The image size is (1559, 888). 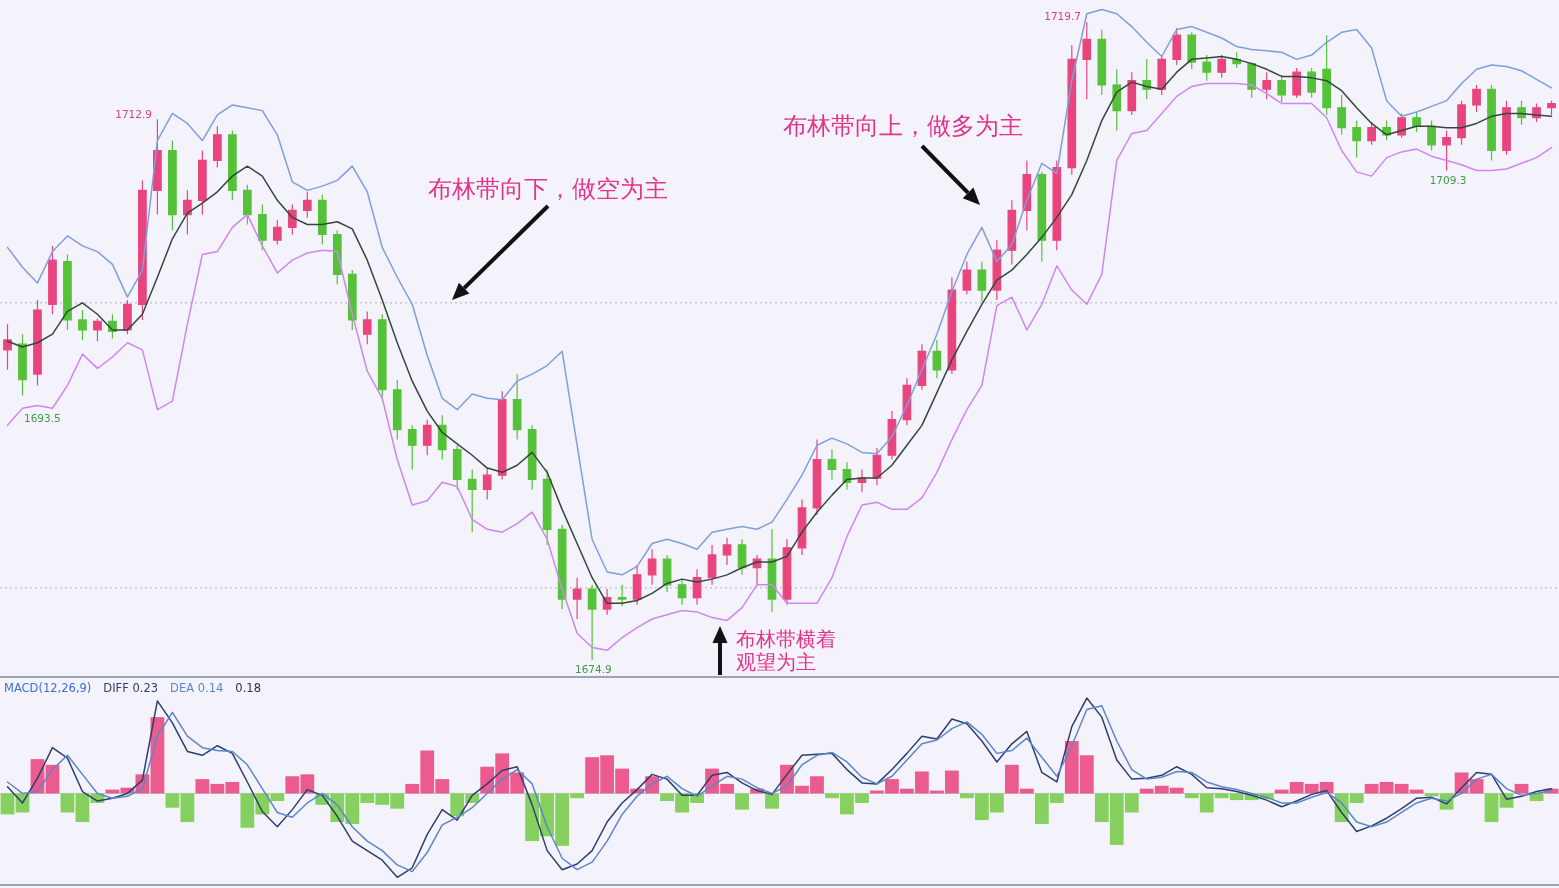 What do you see at coordinates (1062, 16) in the screenshot?
I see `text: 1719.7` at bounding box center [1062, 16].